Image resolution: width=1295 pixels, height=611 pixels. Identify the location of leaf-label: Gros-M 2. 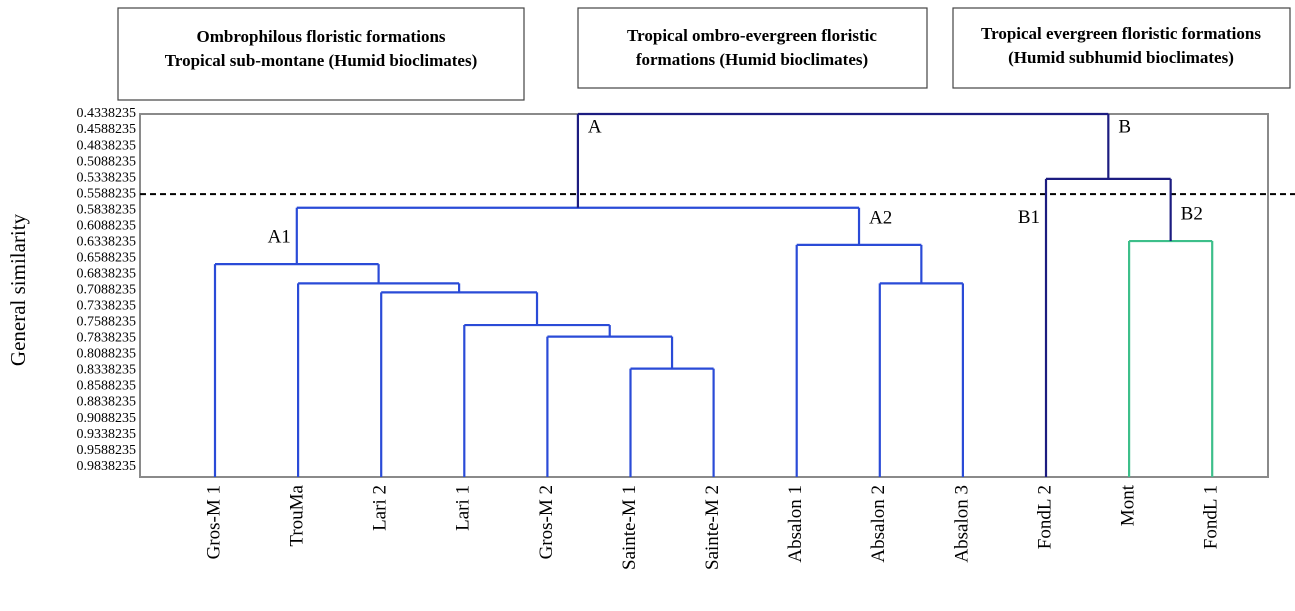
(546, 522).